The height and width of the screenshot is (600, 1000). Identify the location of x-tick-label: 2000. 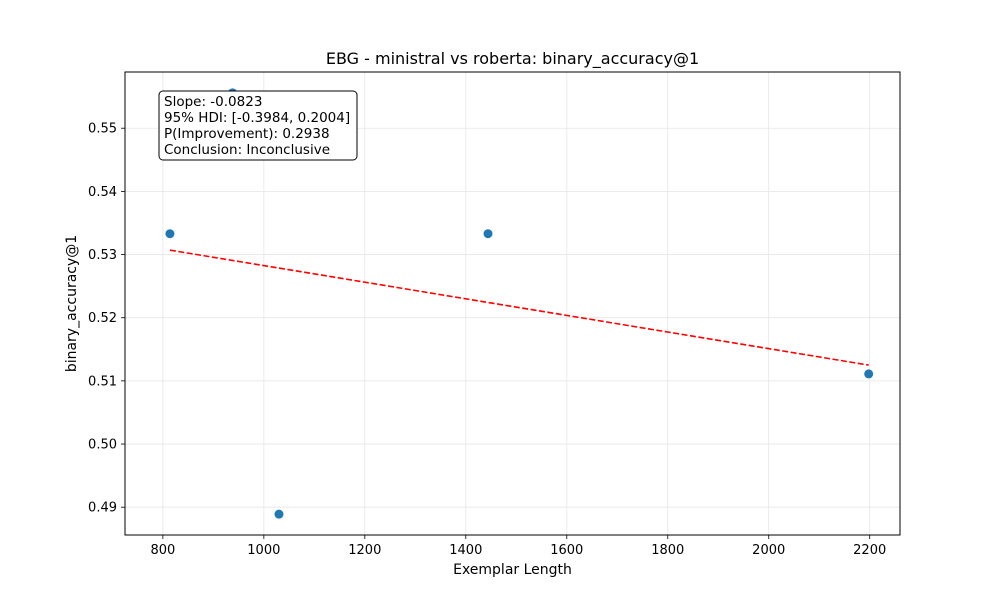
(768, 550).